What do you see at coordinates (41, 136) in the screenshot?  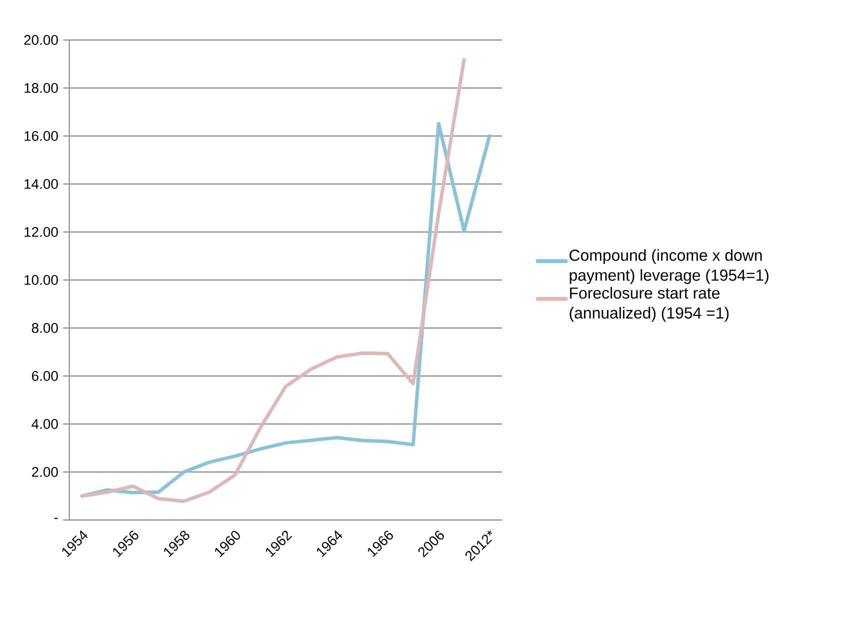 I see `y-tick-label: 16.00` at bounding box center [41, 136].